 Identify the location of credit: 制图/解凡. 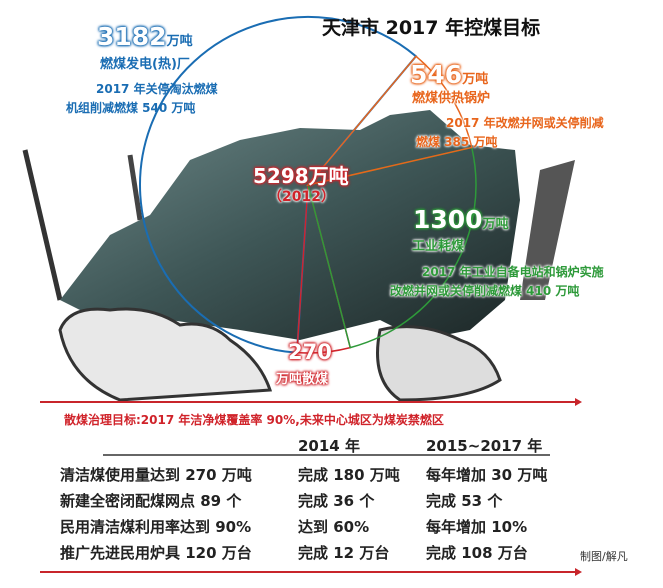
(604, 556).